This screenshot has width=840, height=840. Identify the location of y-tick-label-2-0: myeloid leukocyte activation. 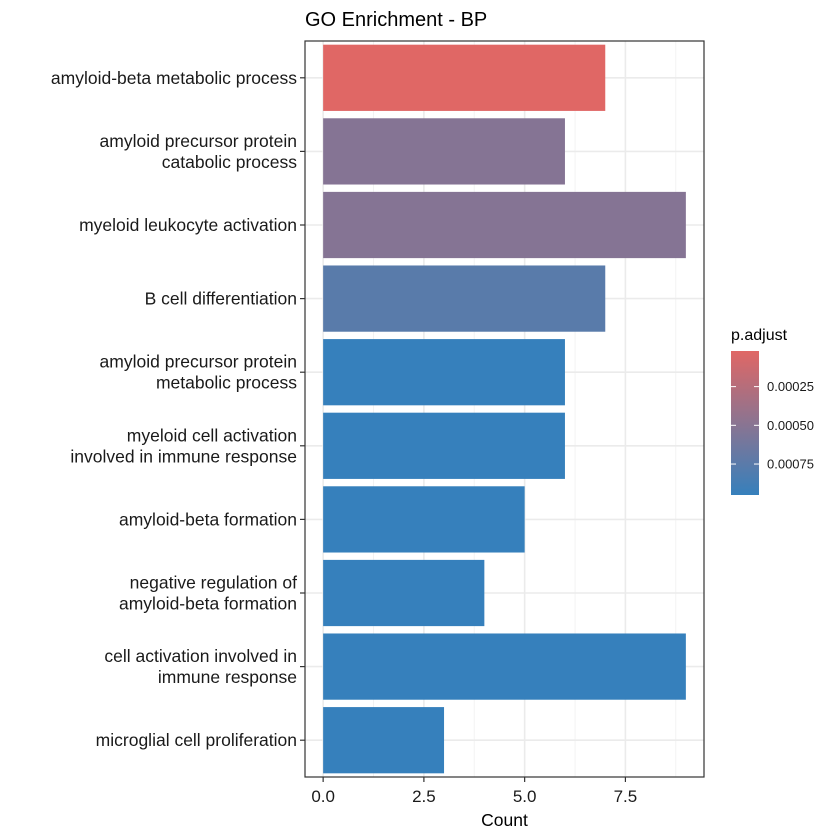
(188, 225).